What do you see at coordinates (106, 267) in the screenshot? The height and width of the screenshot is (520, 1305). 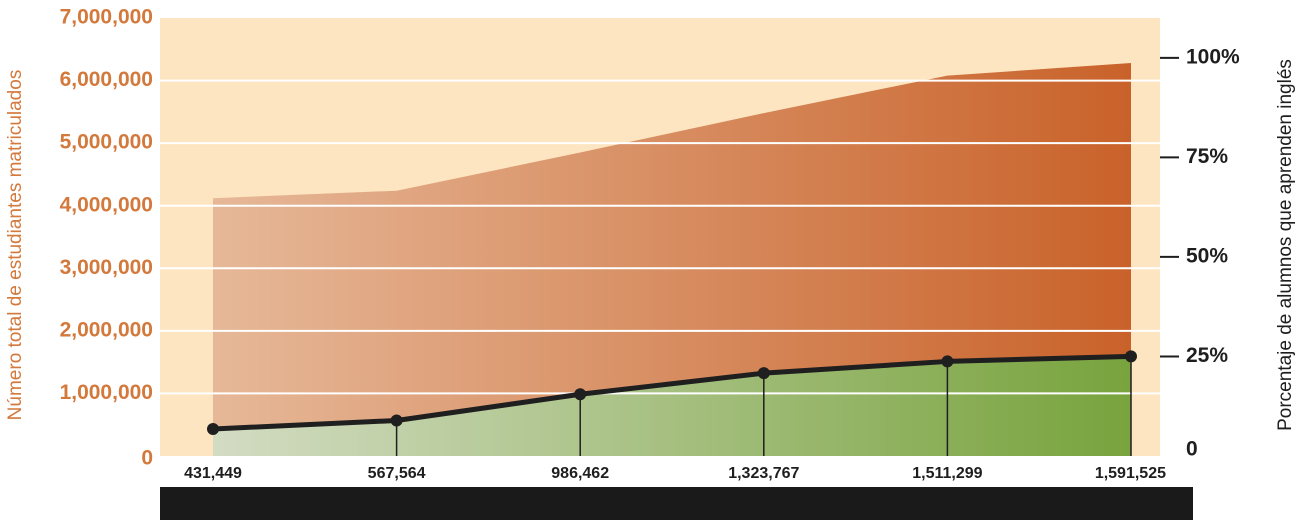 I see `y-tick-label: 3,000,000` at bounding box center [106, 267].